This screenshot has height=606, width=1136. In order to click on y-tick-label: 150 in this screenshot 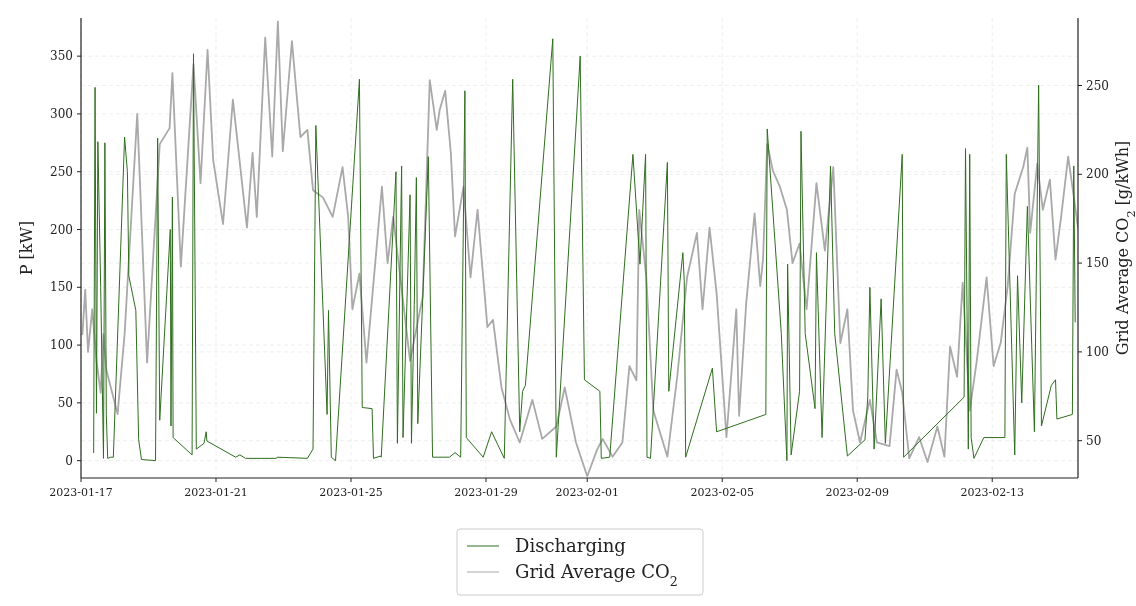, I will do `click(61, 287)`.